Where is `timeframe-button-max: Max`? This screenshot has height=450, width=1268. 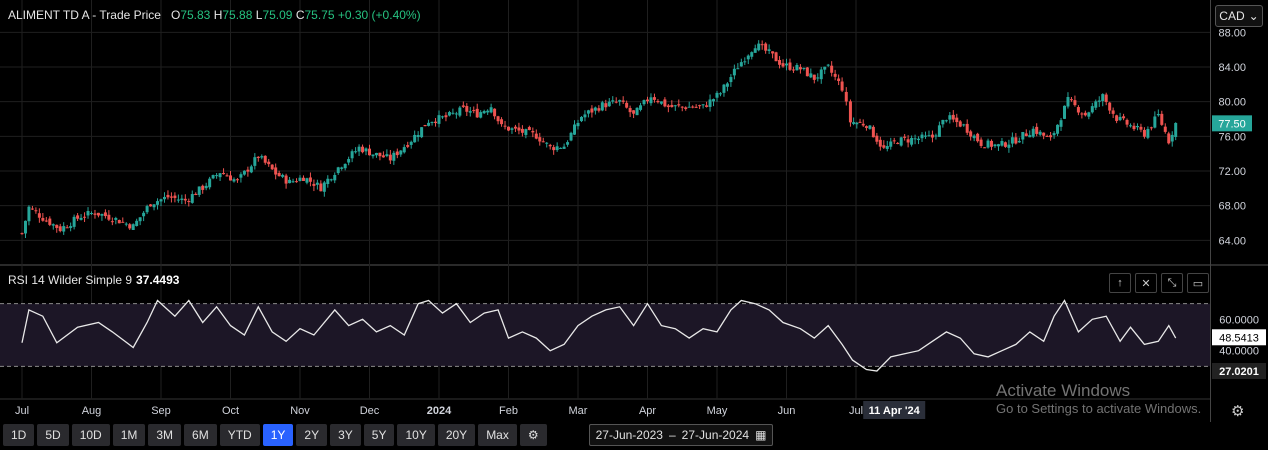
timeframe-button-max: Max is located at coordinates (497, 435).